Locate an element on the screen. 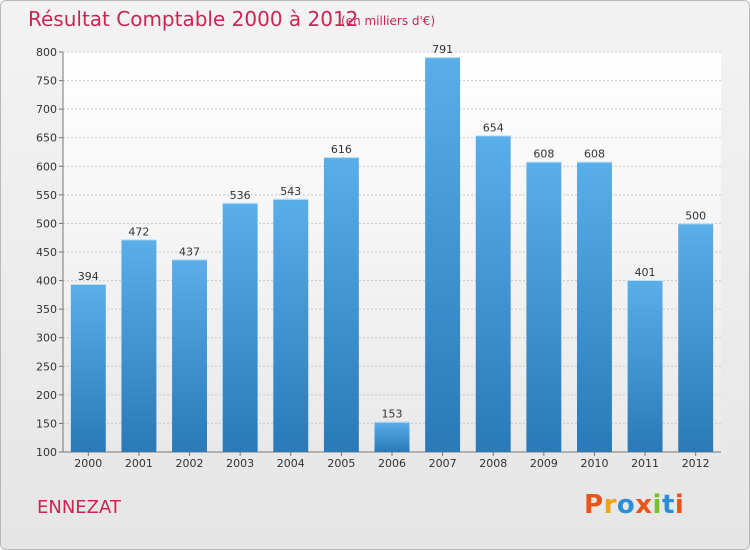 The width and height of the screenshot is (750, 550). y-tick-label: 700 is located at coordinates (46, 109).